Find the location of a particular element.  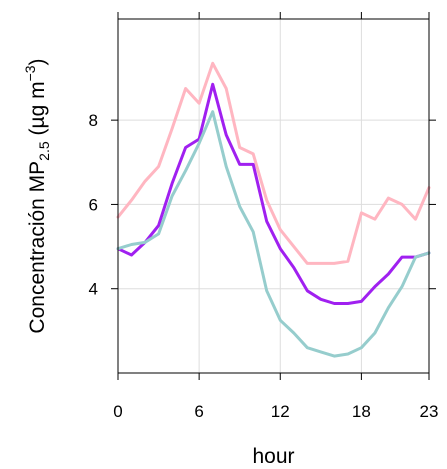

y-axis-title-unit-close: ) is located at coordinates (37, 61).